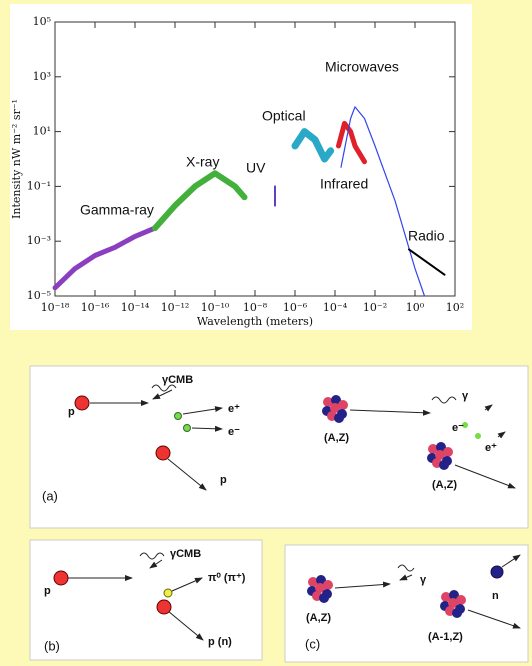  I want to click on band-label: UV, so click(256, 168).